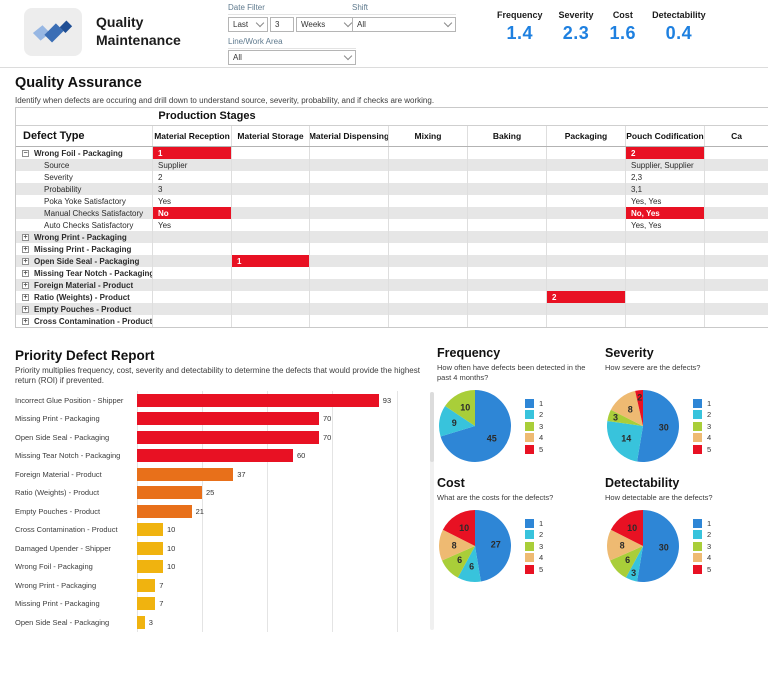 The height and width of the screenshot is (680, 768). I want to click on table-row: Manual Checks Satisfactory No No, Yes, so click(392, 213).